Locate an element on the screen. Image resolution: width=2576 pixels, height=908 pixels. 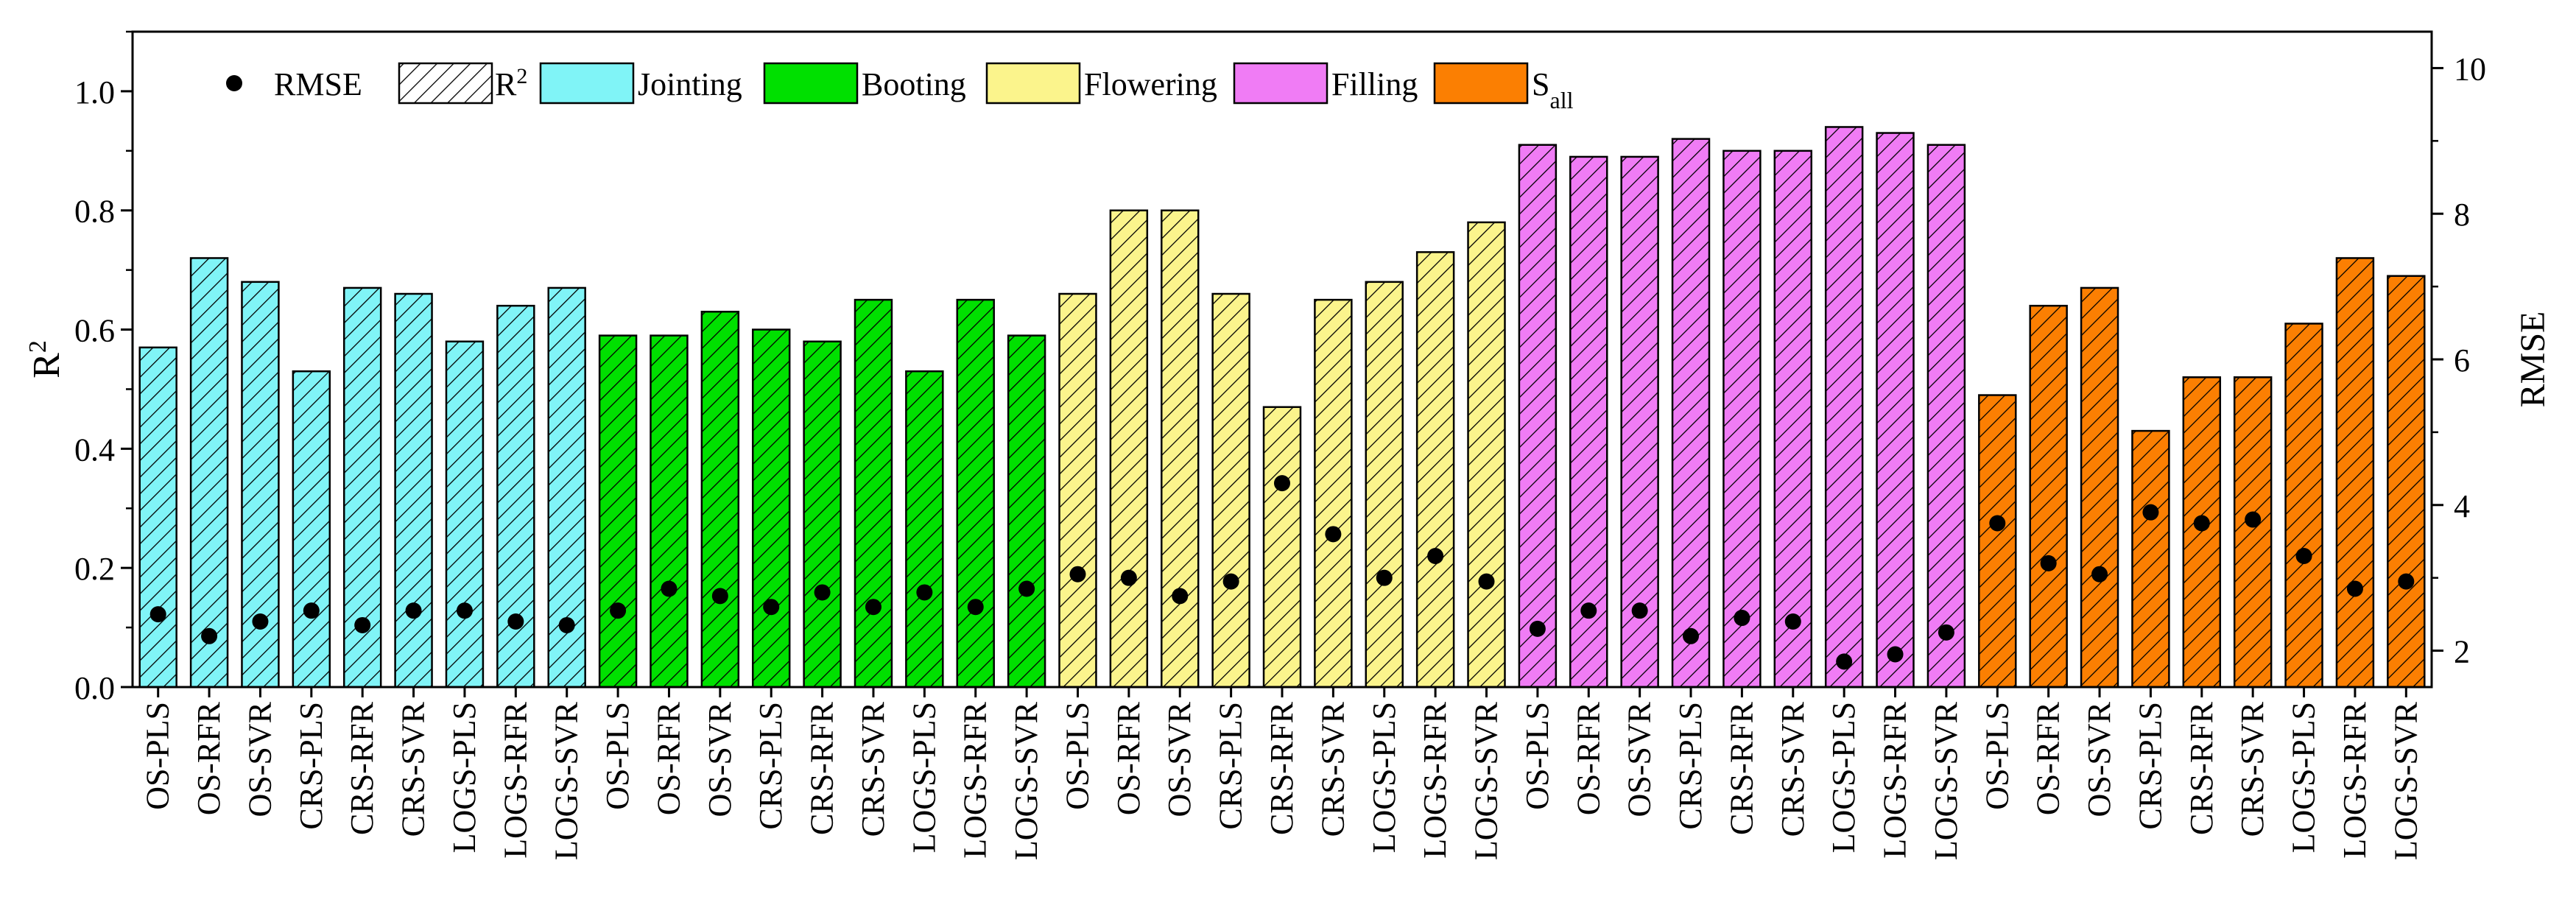
y2-tick-label: 4 is located at coordinates (2462, 506).